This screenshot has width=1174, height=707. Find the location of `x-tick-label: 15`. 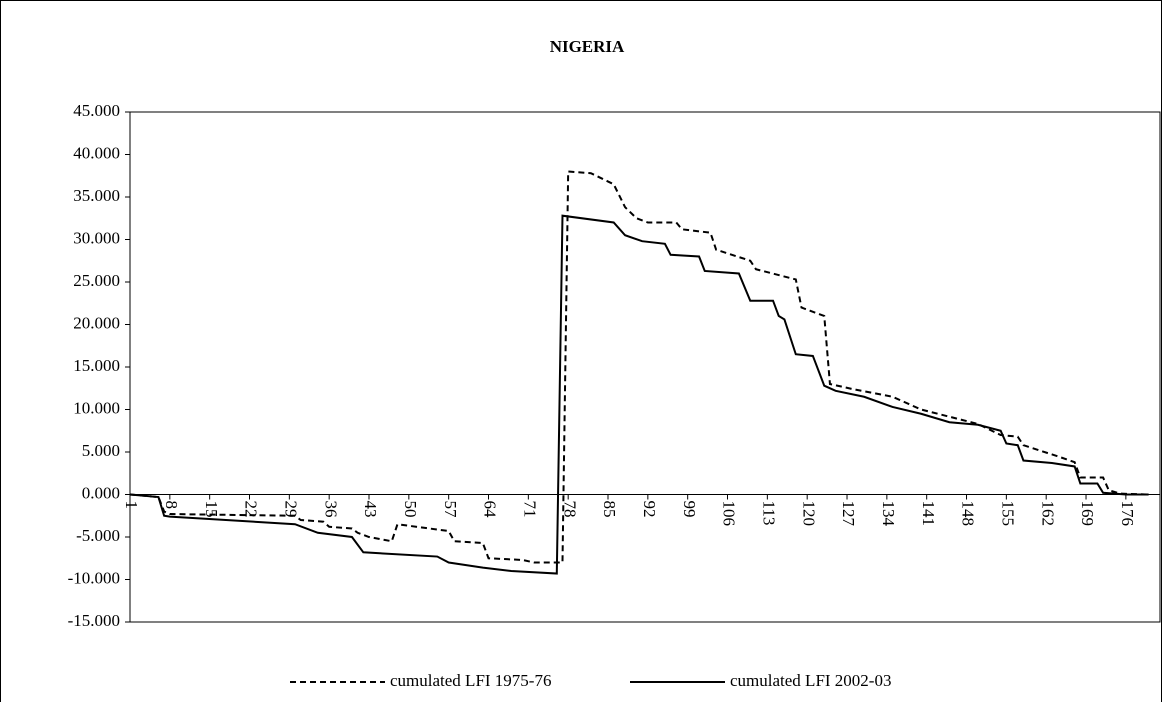

x-tick-label: 15 is located at coordinates (211, 509).